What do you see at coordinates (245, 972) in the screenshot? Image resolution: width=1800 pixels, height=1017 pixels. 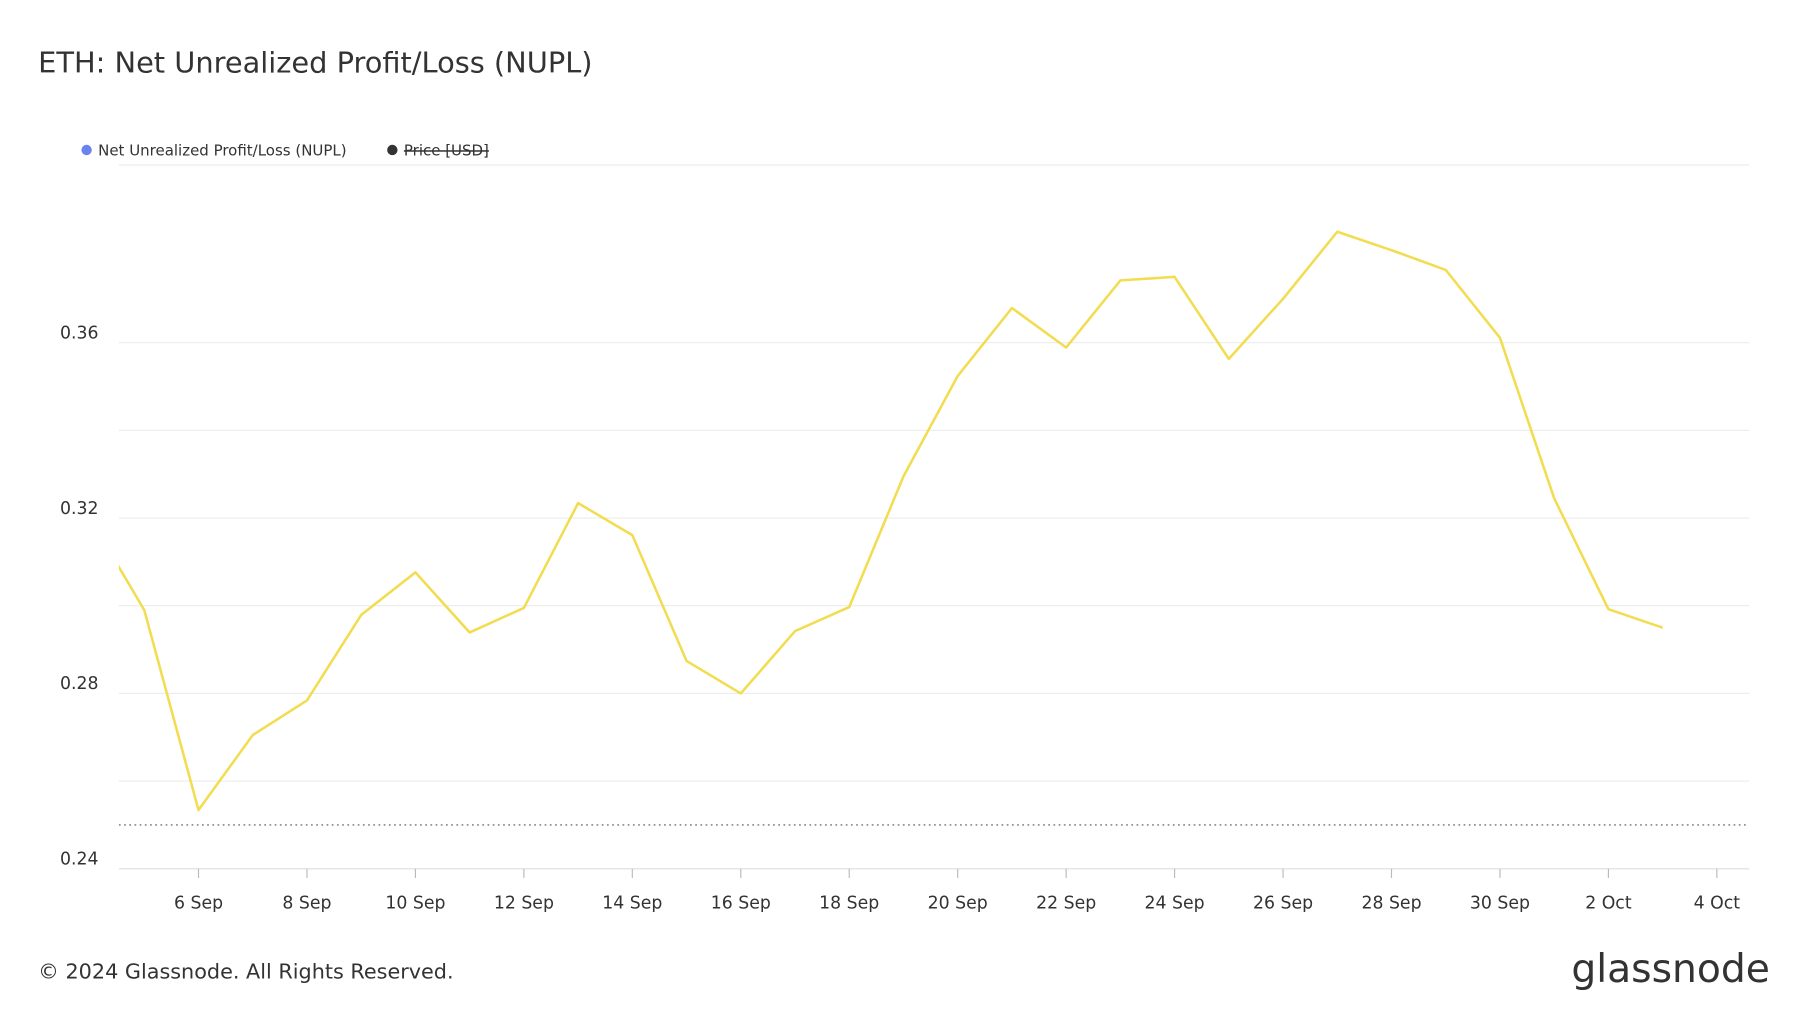 I see `copyright: © 2024 Glassnode. All Rights Reserved.` at bounding box center [245, 972].